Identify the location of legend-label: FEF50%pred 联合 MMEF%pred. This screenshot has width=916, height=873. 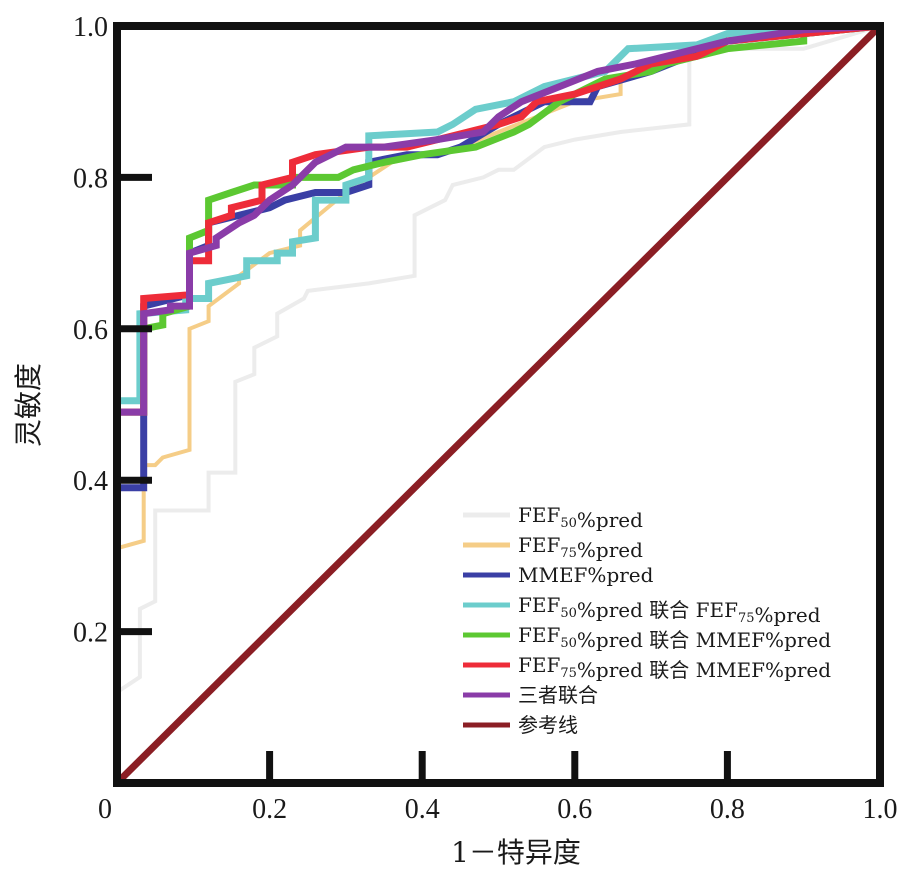
(674, 637).